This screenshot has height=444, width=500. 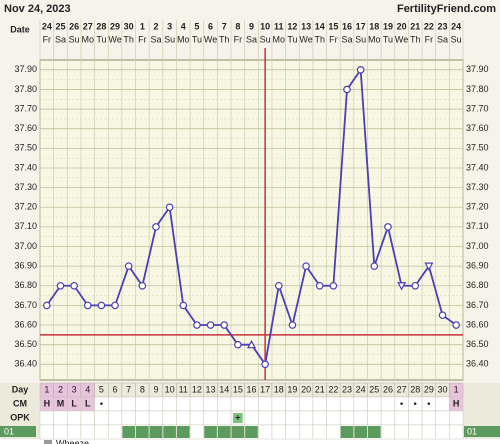 I want to click on weekday-label: Th, so click(x=224, y=39).